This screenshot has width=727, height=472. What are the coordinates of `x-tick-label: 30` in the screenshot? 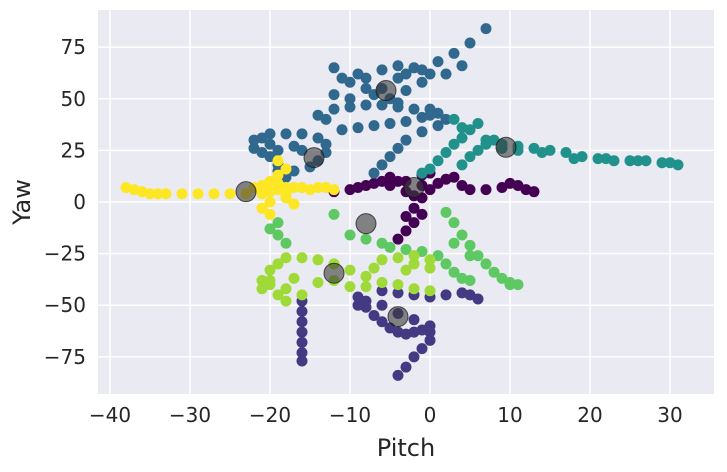 It's located at (669, 415).